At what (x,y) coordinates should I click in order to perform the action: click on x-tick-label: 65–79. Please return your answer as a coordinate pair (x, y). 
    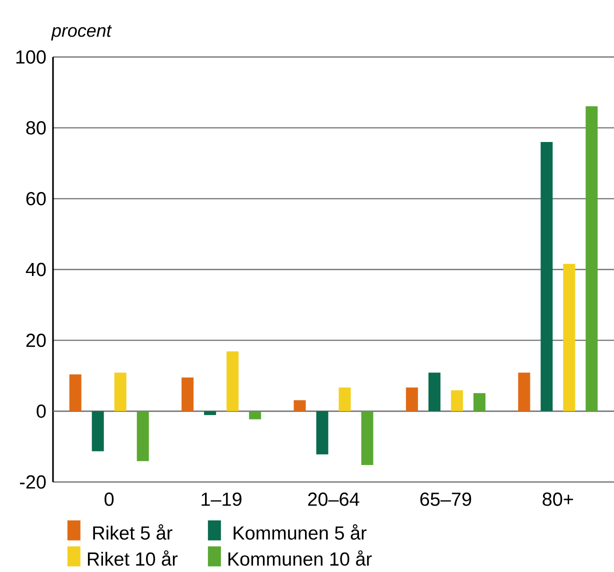
    Looking at the image, I should click on (446, 499).